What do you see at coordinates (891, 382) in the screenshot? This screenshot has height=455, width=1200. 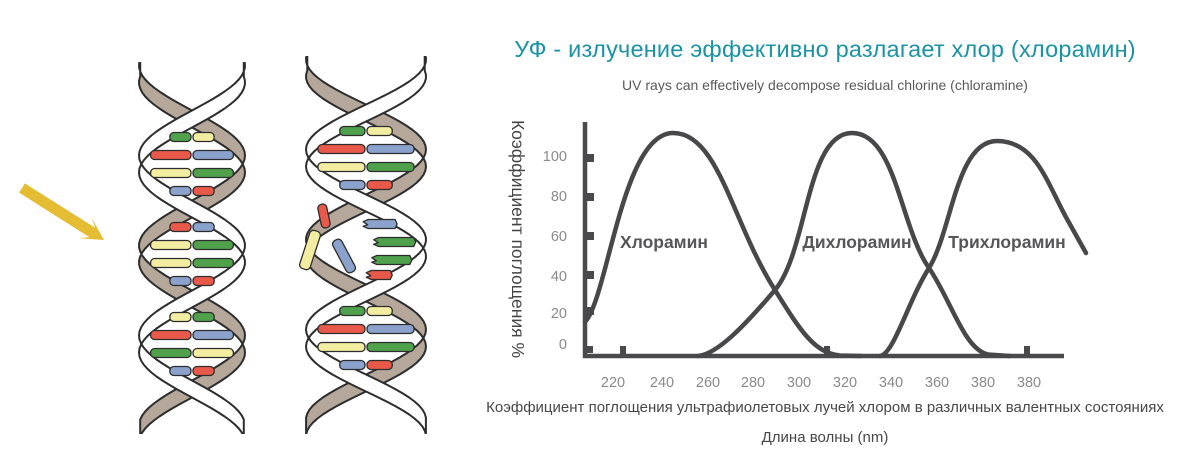 I see `x-tick-label: 340` at bounding box center [891, 382].